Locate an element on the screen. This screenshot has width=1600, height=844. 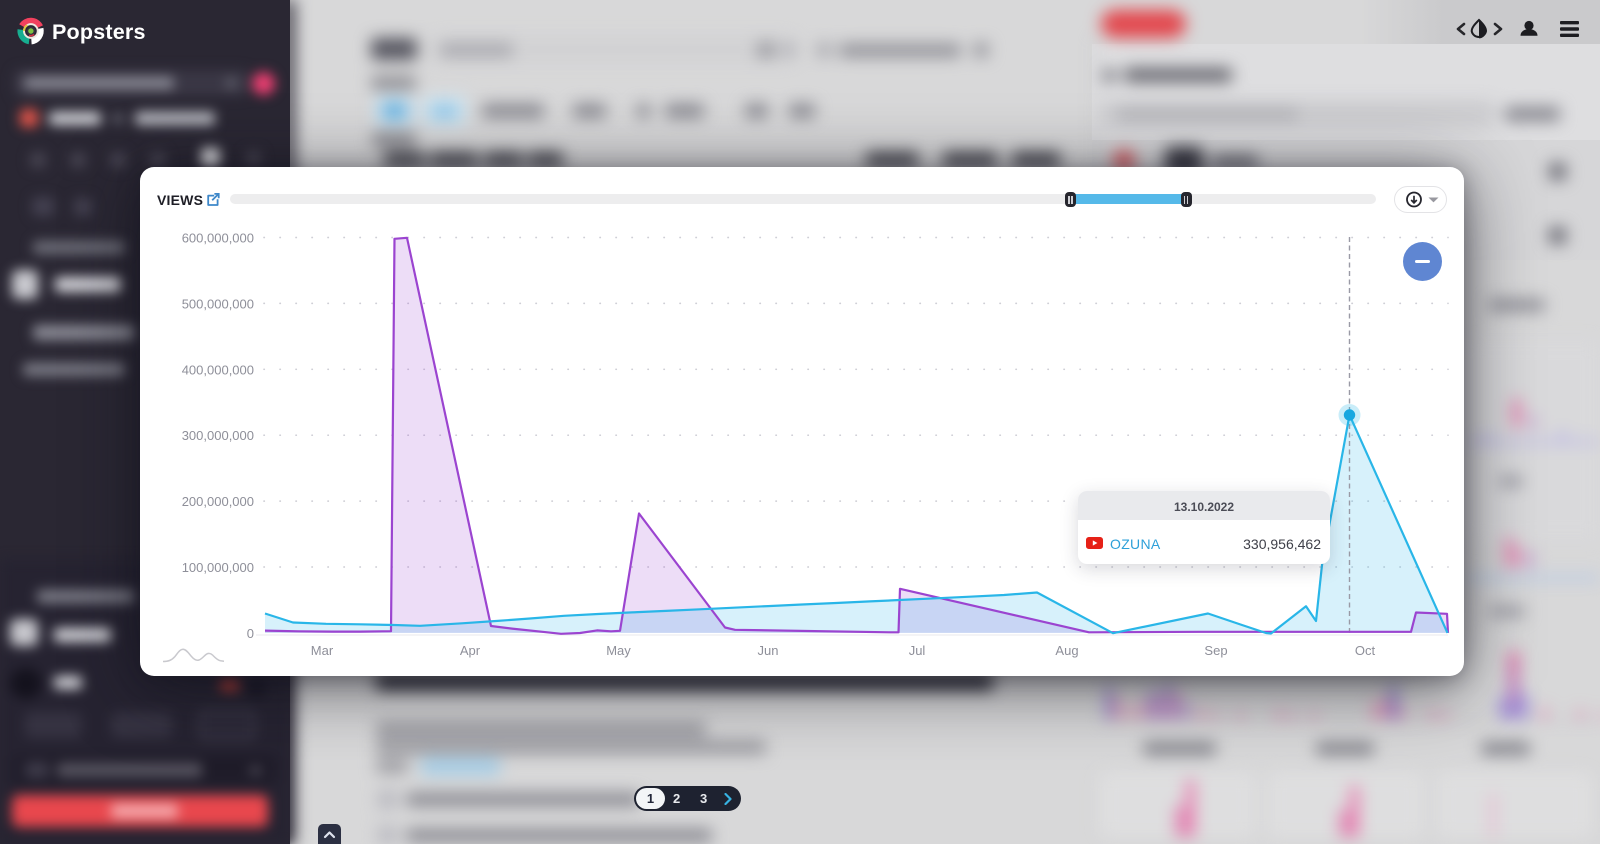
svg-text: Oct is located at coordinates (1365, 650).